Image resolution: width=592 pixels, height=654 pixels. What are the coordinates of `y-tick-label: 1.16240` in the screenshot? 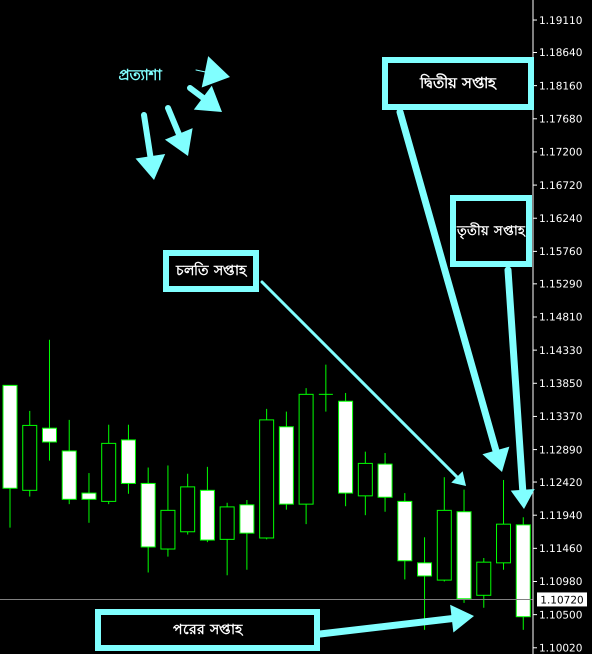 It's located at (560, 218).